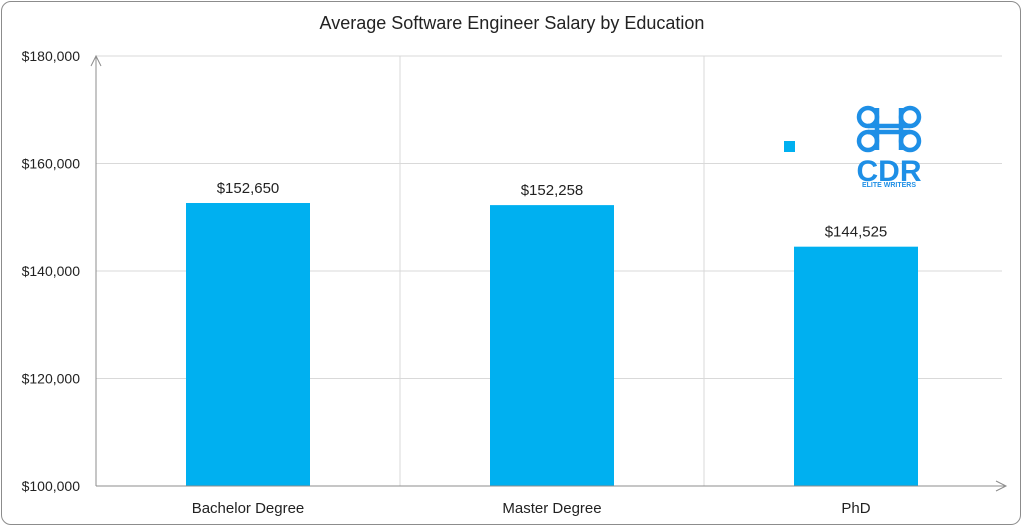 The height and width of the screenshot is (528, 1024). I want to click on y-tick-label: $180,000, so click(51, 56).